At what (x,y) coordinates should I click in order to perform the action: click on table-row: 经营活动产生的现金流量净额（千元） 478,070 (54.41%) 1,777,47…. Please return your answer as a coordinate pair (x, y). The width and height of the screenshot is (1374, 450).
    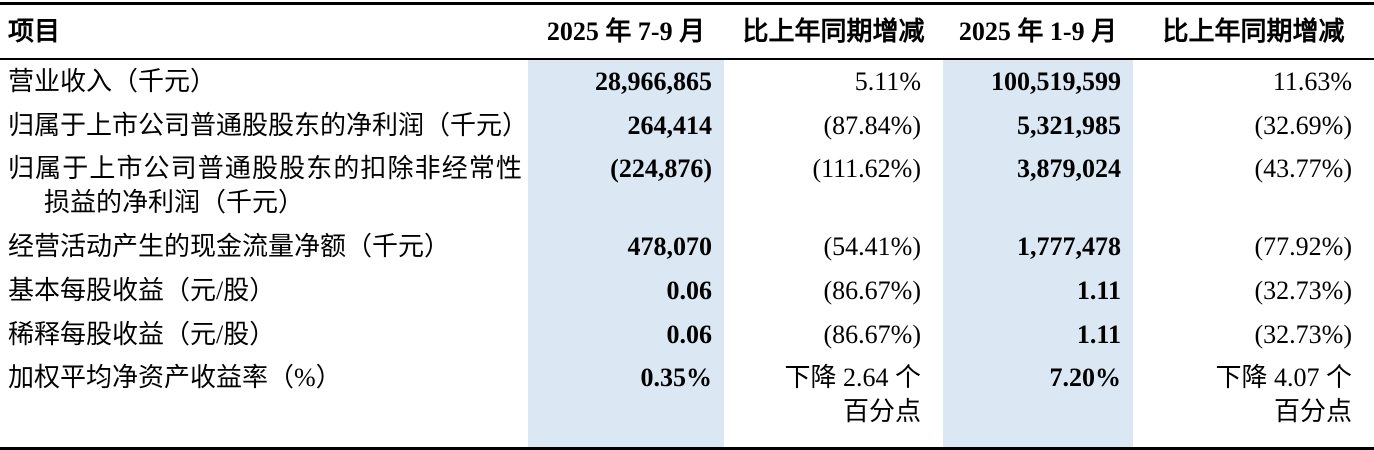
    Looking at the image, I should click on (687, 246).